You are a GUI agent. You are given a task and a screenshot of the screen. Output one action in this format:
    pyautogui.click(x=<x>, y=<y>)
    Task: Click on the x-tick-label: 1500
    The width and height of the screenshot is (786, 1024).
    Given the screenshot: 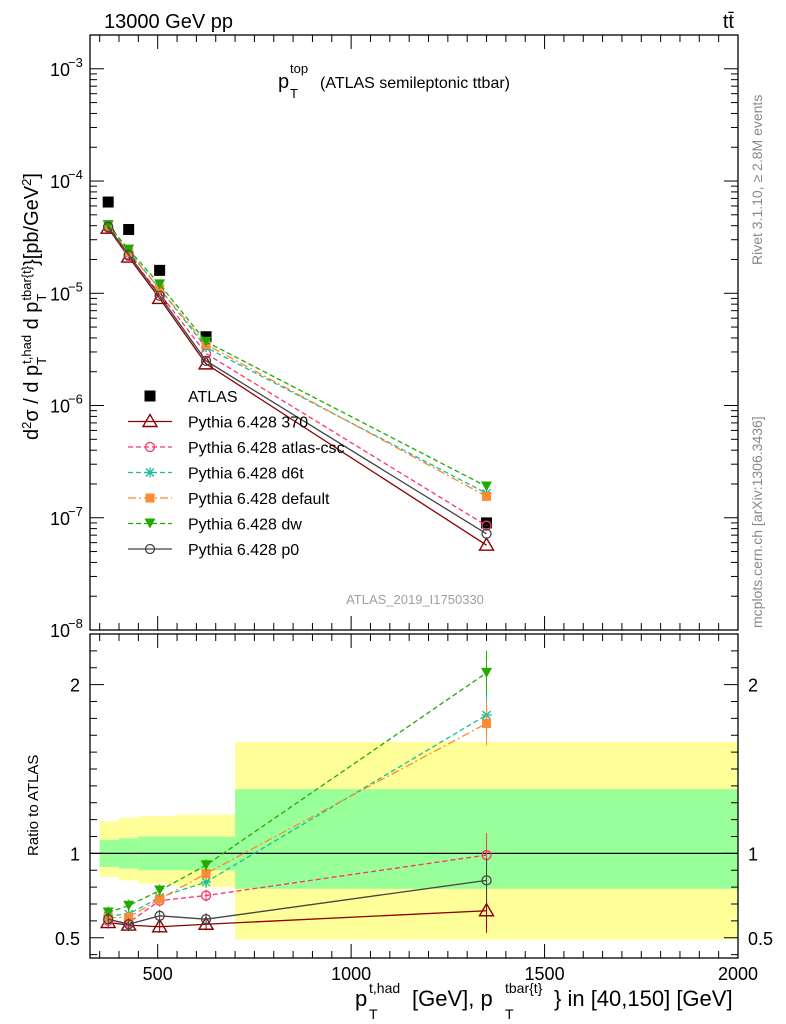 What is the action you would take?
    pyautogui.click(x=545, y=974)
    